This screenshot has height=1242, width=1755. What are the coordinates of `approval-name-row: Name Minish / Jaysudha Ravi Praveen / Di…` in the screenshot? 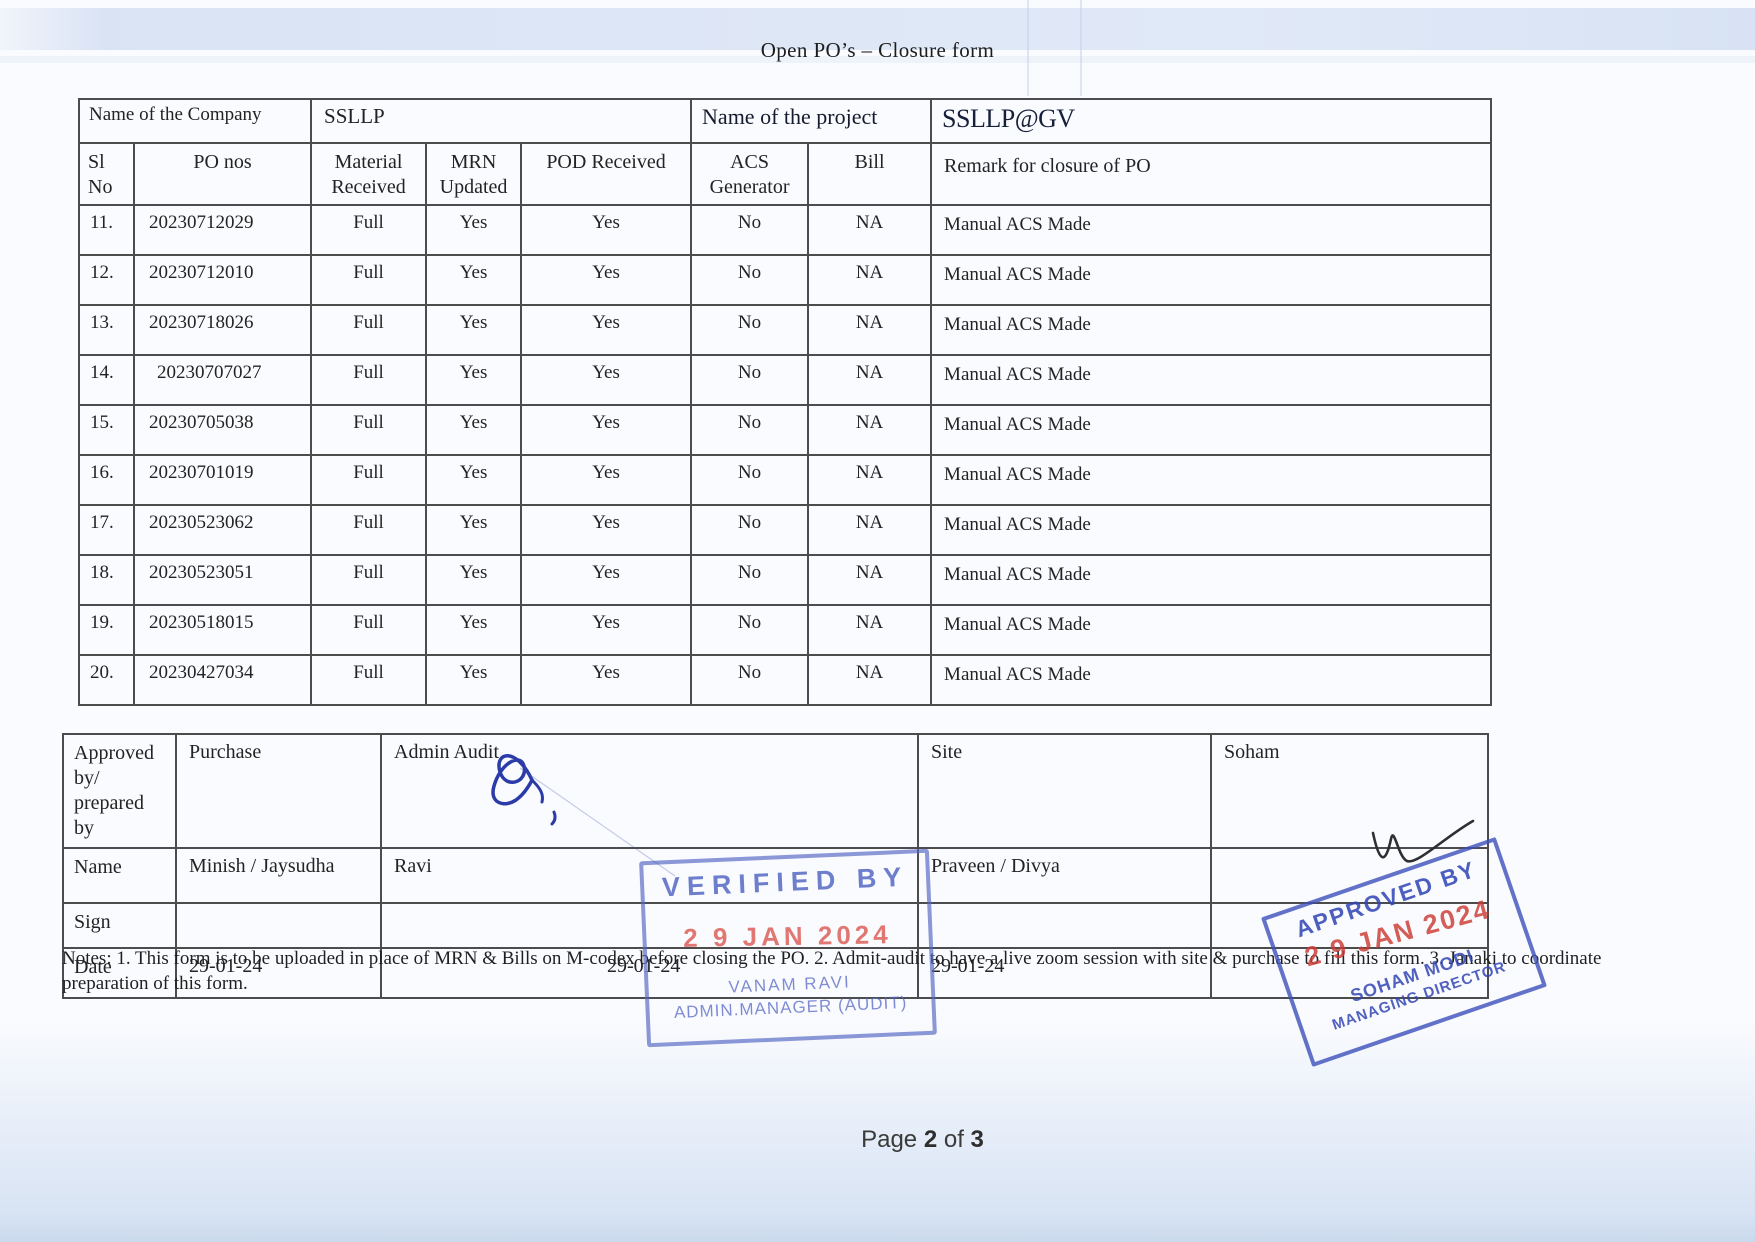 It's located at (775, 875).